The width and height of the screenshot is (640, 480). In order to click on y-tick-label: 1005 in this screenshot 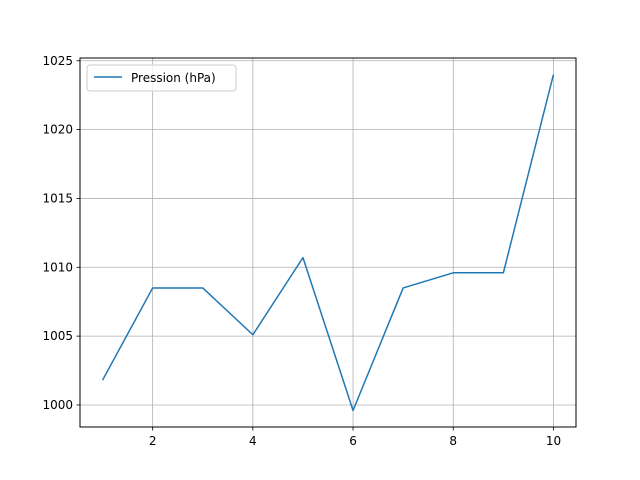, I will do `click(57, 336)`.